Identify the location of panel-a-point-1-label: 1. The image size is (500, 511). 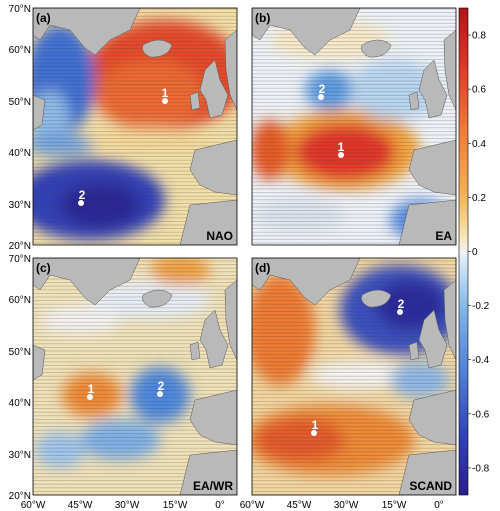
(165, 93).